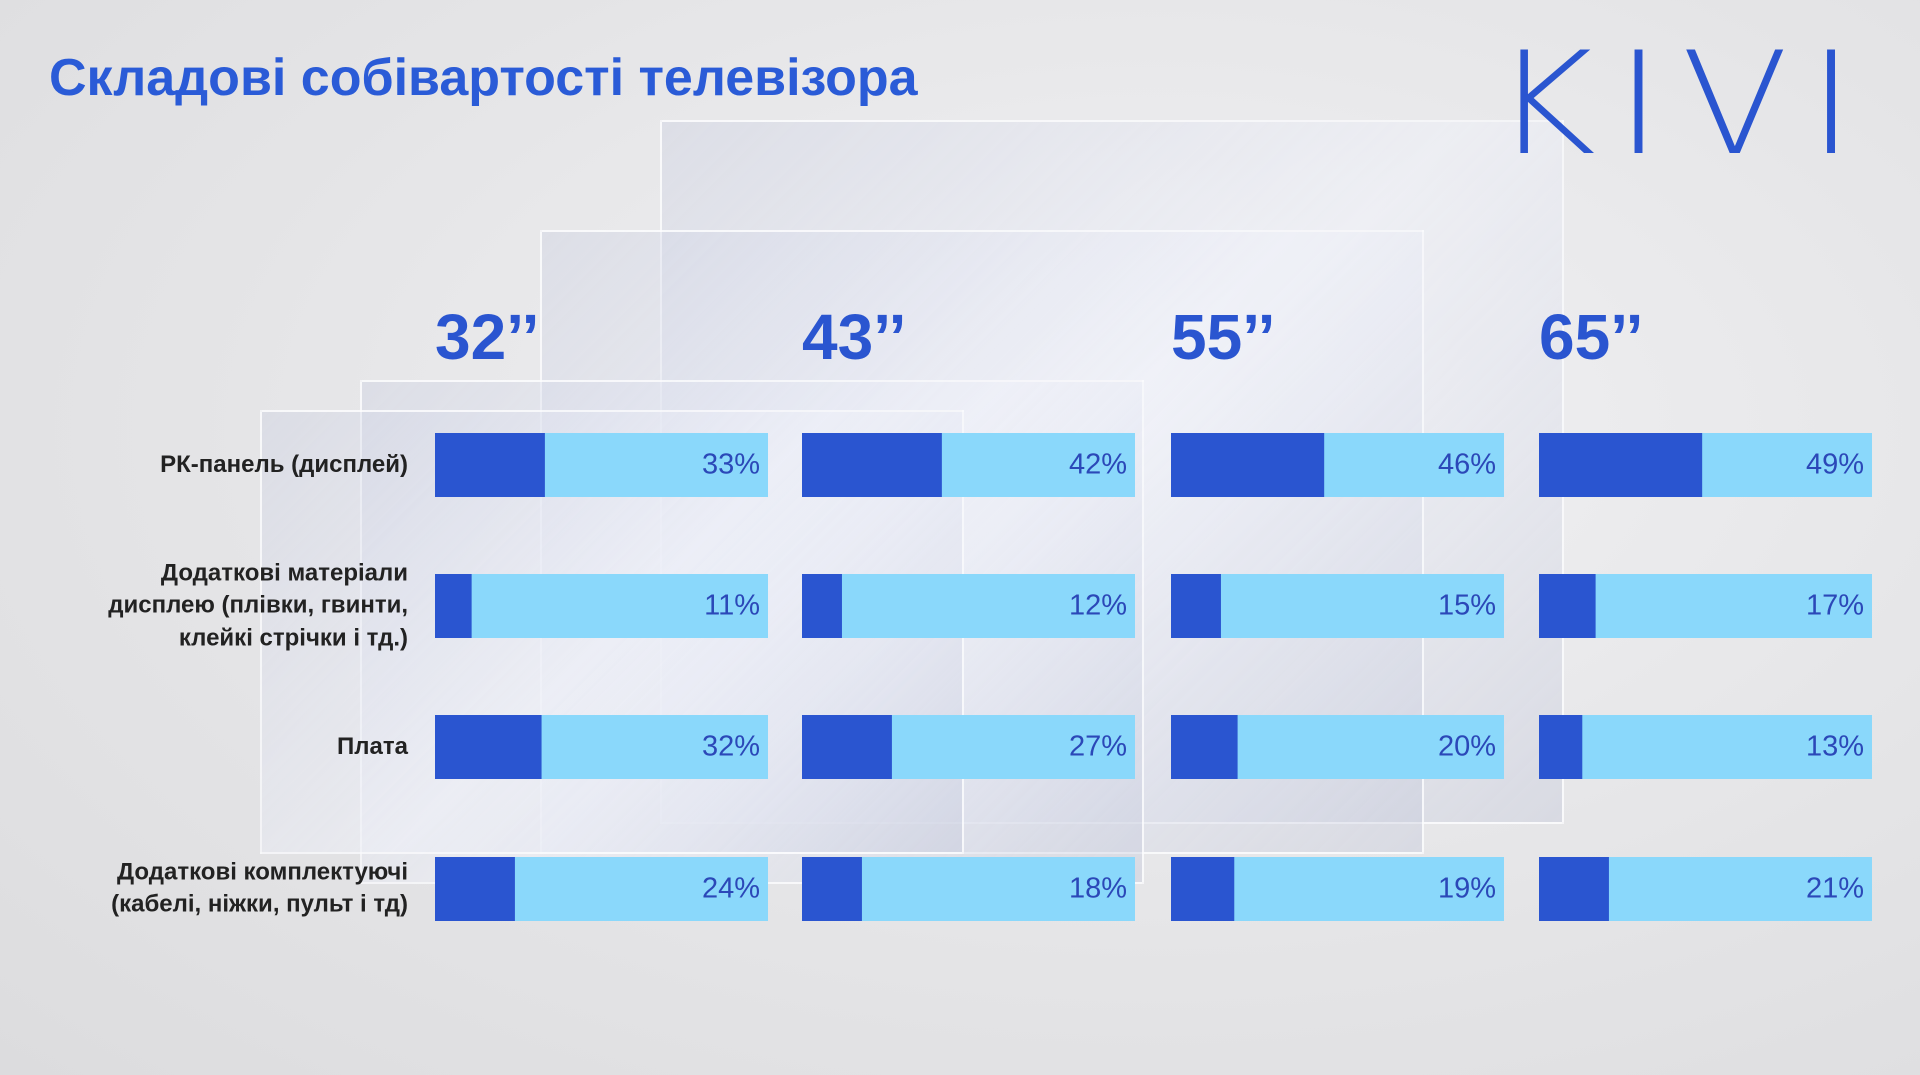  I want to click on value-label: 15%, so click(1467, 606).